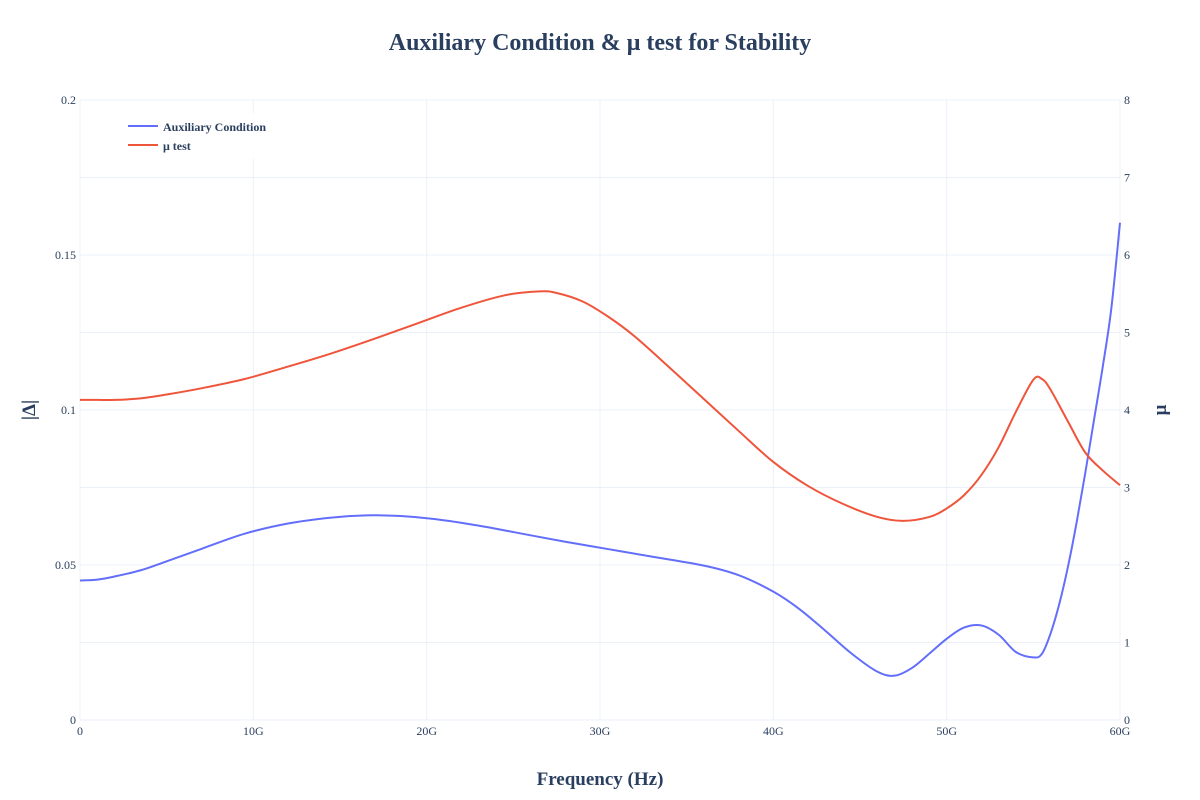 This screenshot has height=800, width=1200. Describe the element at coordinates (177, 146) in the screenshot. I see `legend-label-mu-test: μ test` at that location.